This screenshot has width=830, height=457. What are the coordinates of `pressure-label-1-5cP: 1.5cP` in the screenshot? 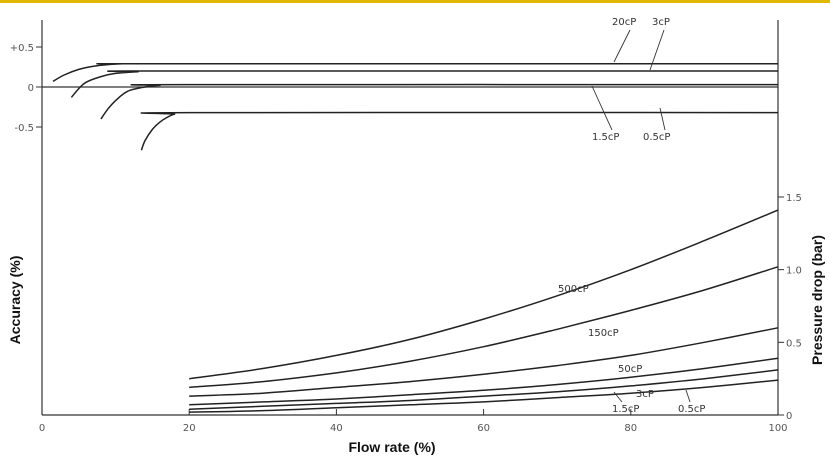 It's located at (625, 409).